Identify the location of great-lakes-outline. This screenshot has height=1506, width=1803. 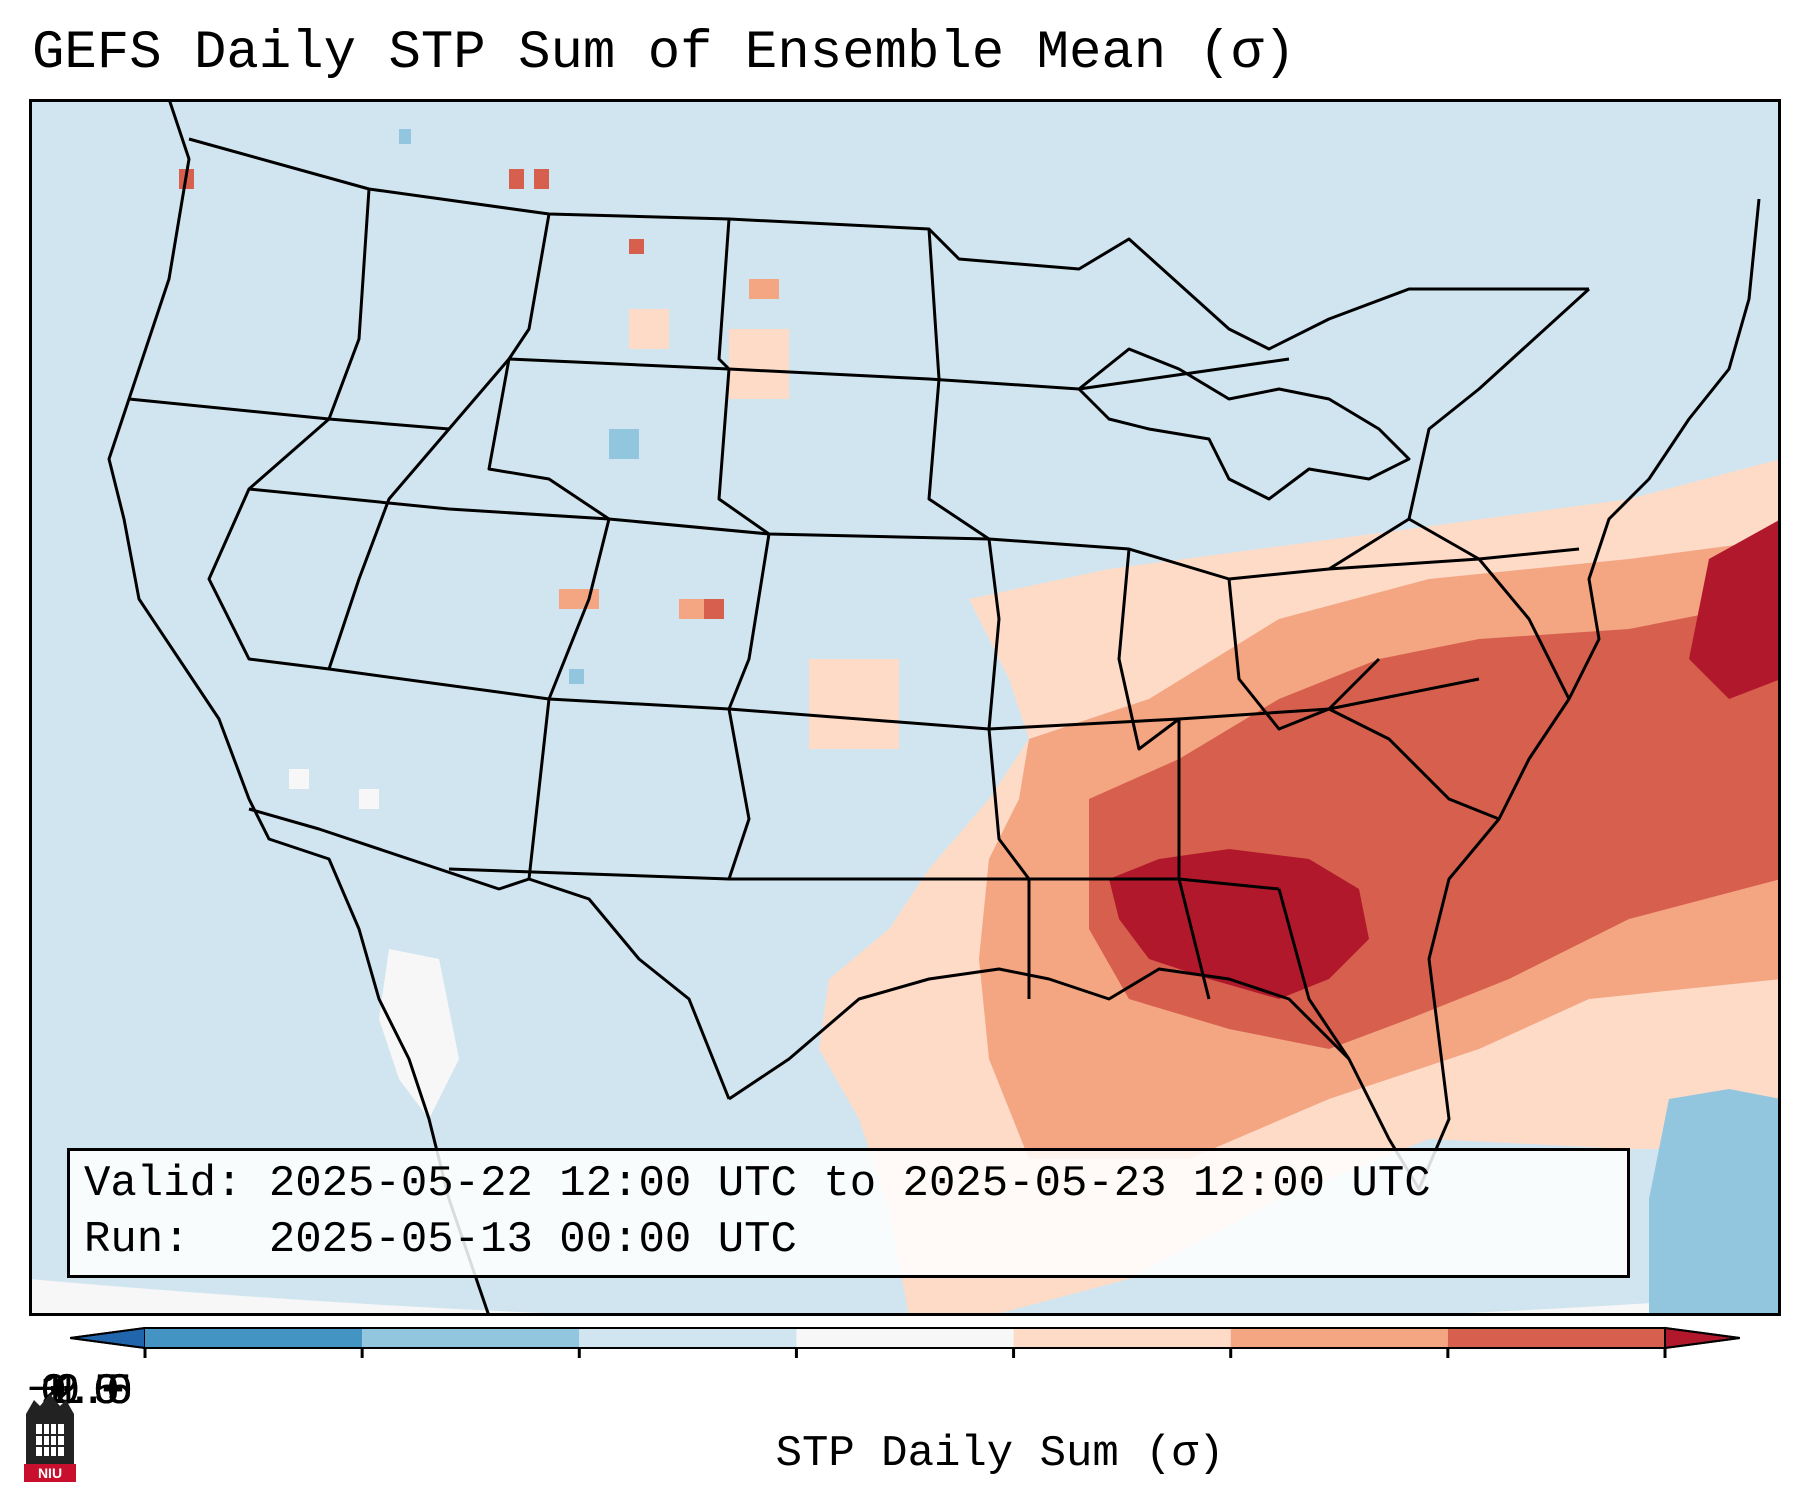
(1244, 424).